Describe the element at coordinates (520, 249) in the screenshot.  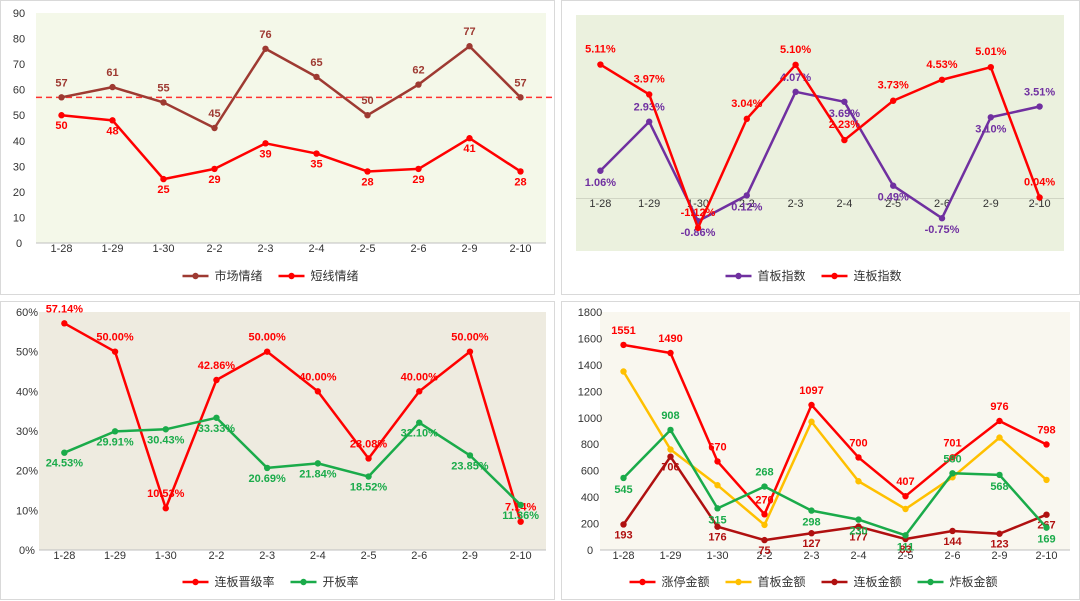
I see `x-tick-label: 2-10` at that location.